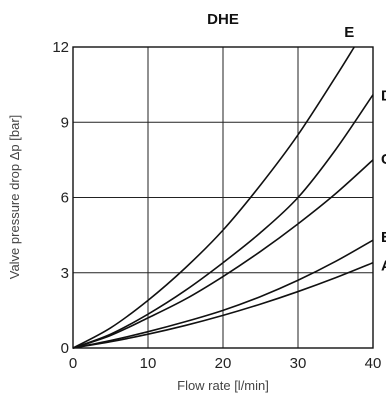 The width and height of the screenshot is (386, 398). I want to click on y-axis-label: Valve pressure drop Δp [bar], so click(14, 197).